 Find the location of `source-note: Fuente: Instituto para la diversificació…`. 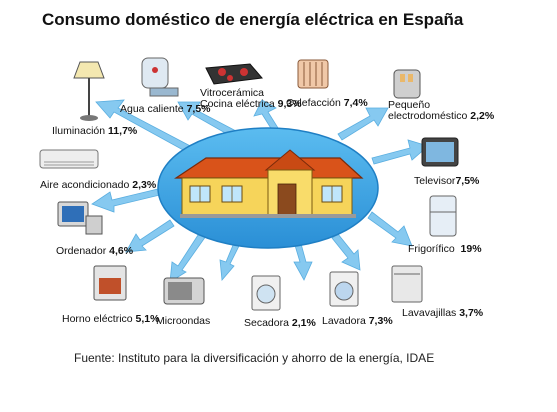

source-note: Fuente: Instituto para la diversificació… is located at coordinates (254, 358).